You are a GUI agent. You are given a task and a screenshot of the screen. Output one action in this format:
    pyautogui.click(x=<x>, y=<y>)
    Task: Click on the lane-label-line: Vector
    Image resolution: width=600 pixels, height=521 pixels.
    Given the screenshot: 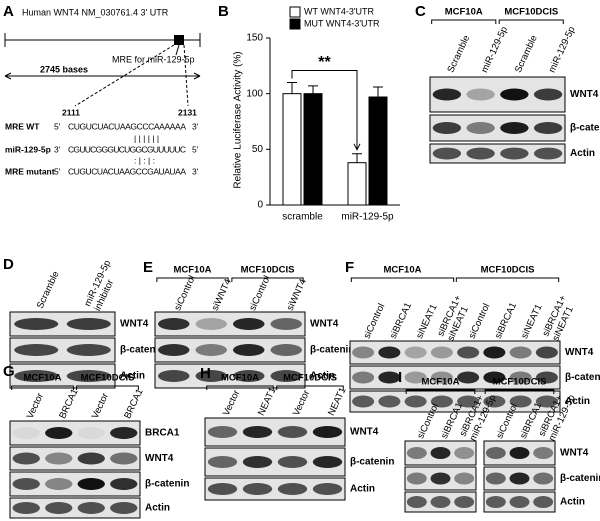 What is the action you would take?
    pyautogui.click(x=99, y=405)
    